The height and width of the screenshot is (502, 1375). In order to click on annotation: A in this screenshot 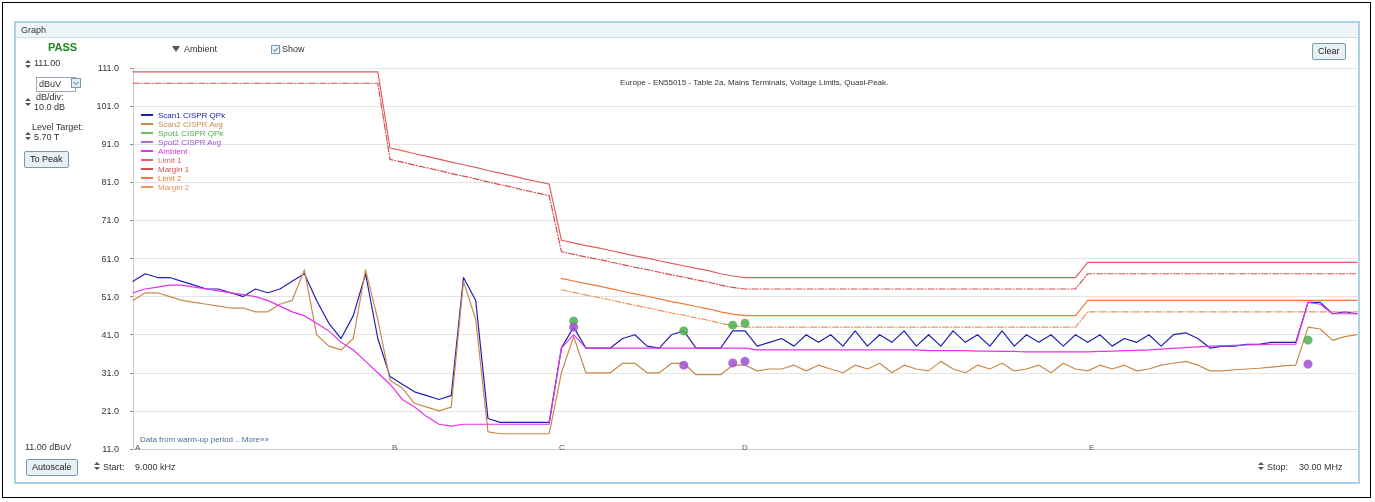, I will do `click(138, 447)`.